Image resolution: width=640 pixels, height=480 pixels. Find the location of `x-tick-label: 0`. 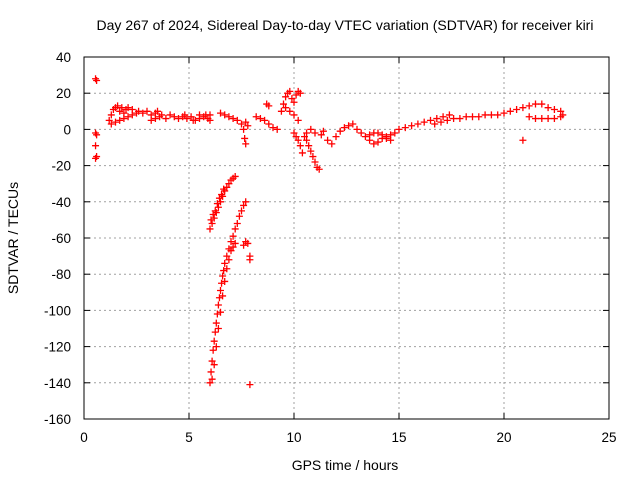

x-tick-label: 0 is located at coordinates (84, 437).